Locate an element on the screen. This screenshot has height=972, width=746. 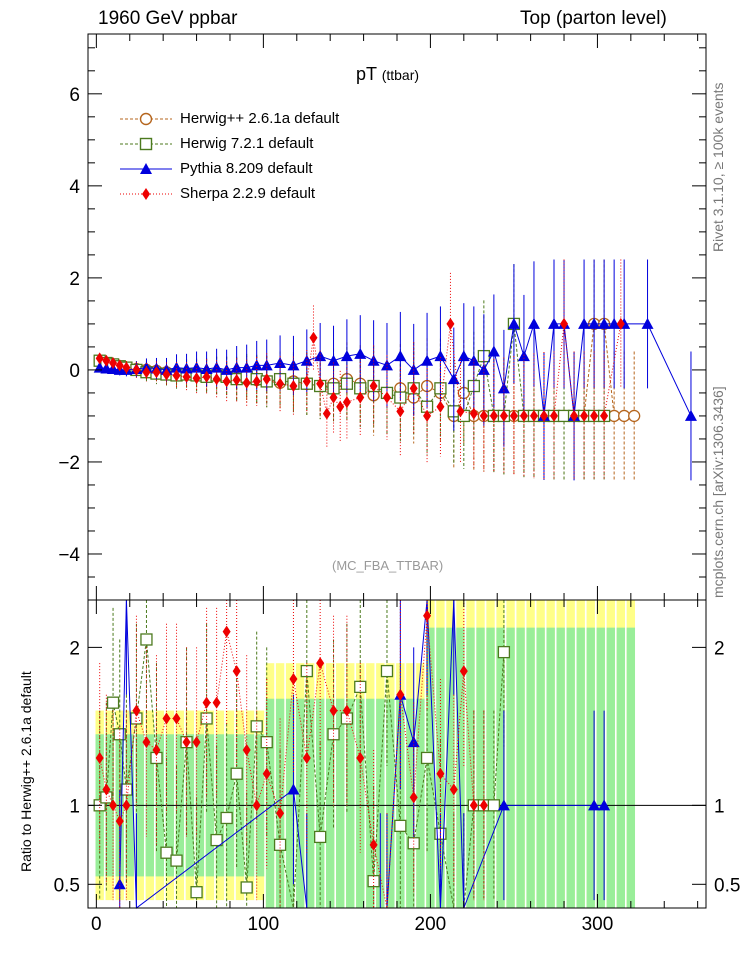
legend-label-herwigpp: Herwig++ 2.6.1a default is located at coordinates (260, 118).